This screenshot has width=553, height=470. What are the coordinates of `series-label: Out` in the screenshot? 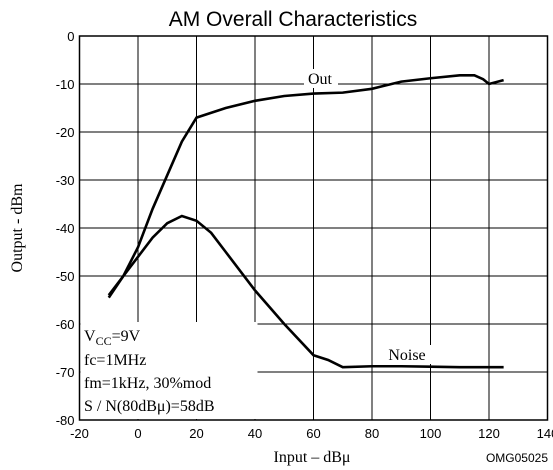 It's located at (320, 79).